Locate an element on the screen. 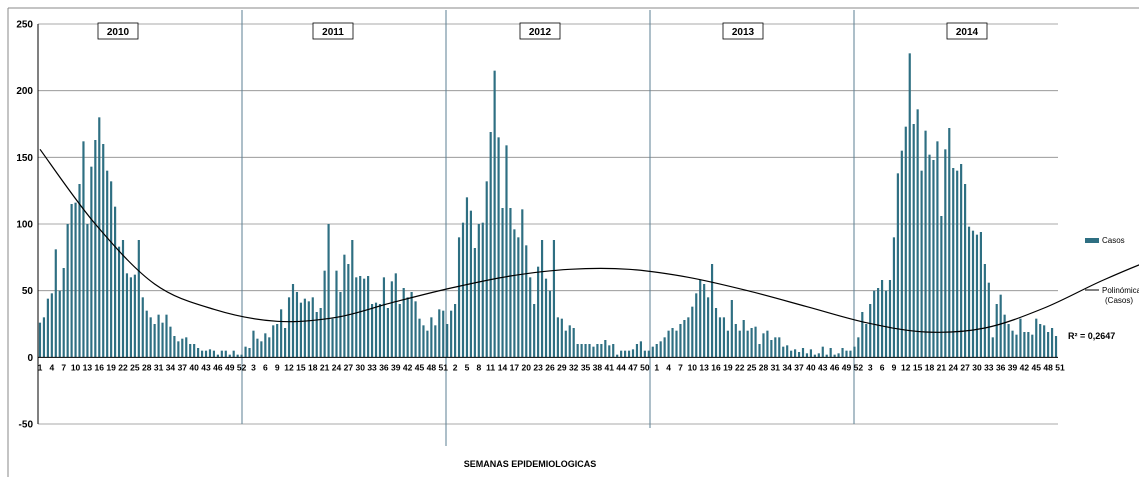 This screenshot has width=1139, height=482. x-tick-label: 8 is located at coordinates (478, 367).